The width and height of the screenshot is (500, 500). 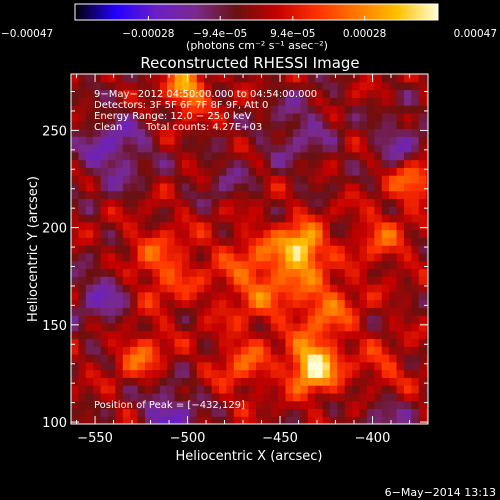 What do you see at coordinates (54, 131) in the screenshot?
I see `y-tick-label: 250` at bounding box center [54, 131].